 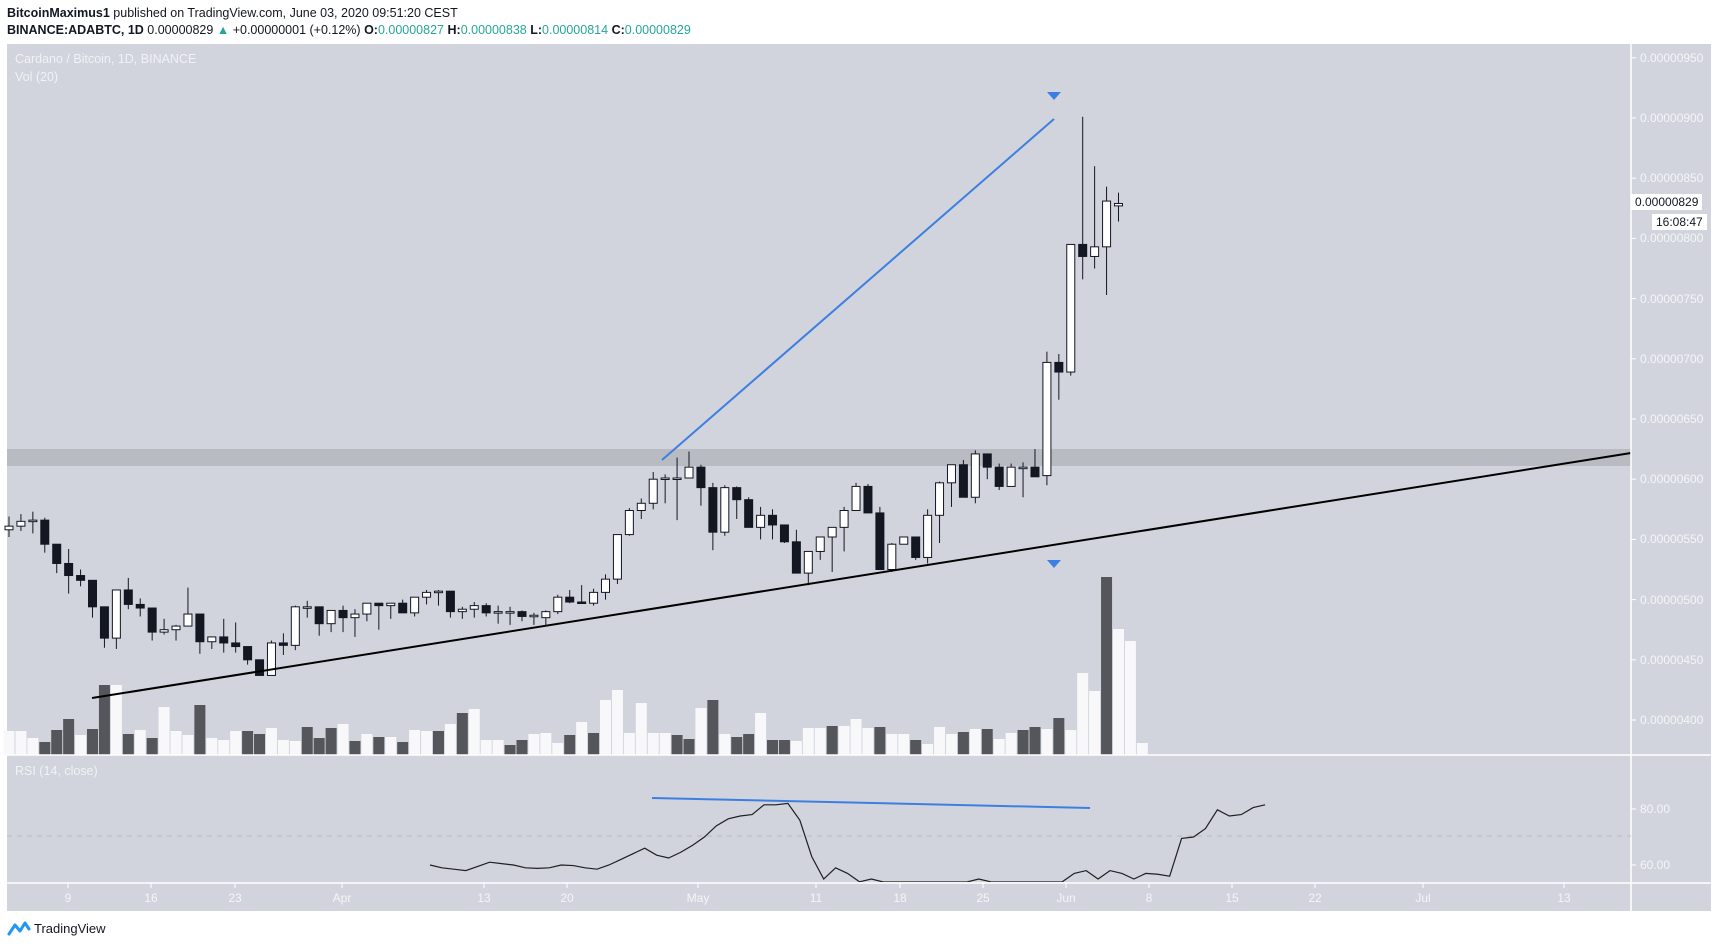 I want to click on price-axis-label: 0.00000750, so click(x=1672, y=298).